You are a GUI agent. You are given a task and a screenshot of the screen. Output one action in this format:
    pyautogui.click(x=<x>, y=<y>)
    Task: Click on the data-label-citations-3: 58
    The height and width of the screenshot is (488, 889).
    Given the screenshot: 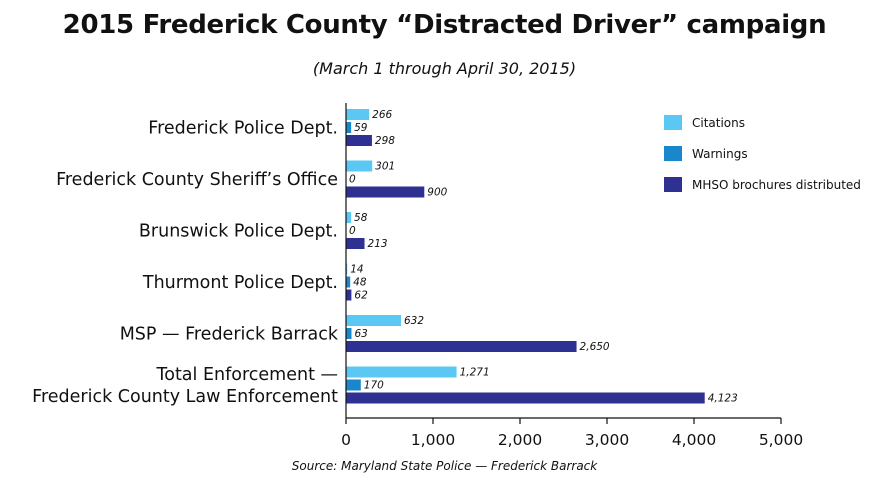 What is the action you would take?
    pyautogui.click(x=361, y=218)
    